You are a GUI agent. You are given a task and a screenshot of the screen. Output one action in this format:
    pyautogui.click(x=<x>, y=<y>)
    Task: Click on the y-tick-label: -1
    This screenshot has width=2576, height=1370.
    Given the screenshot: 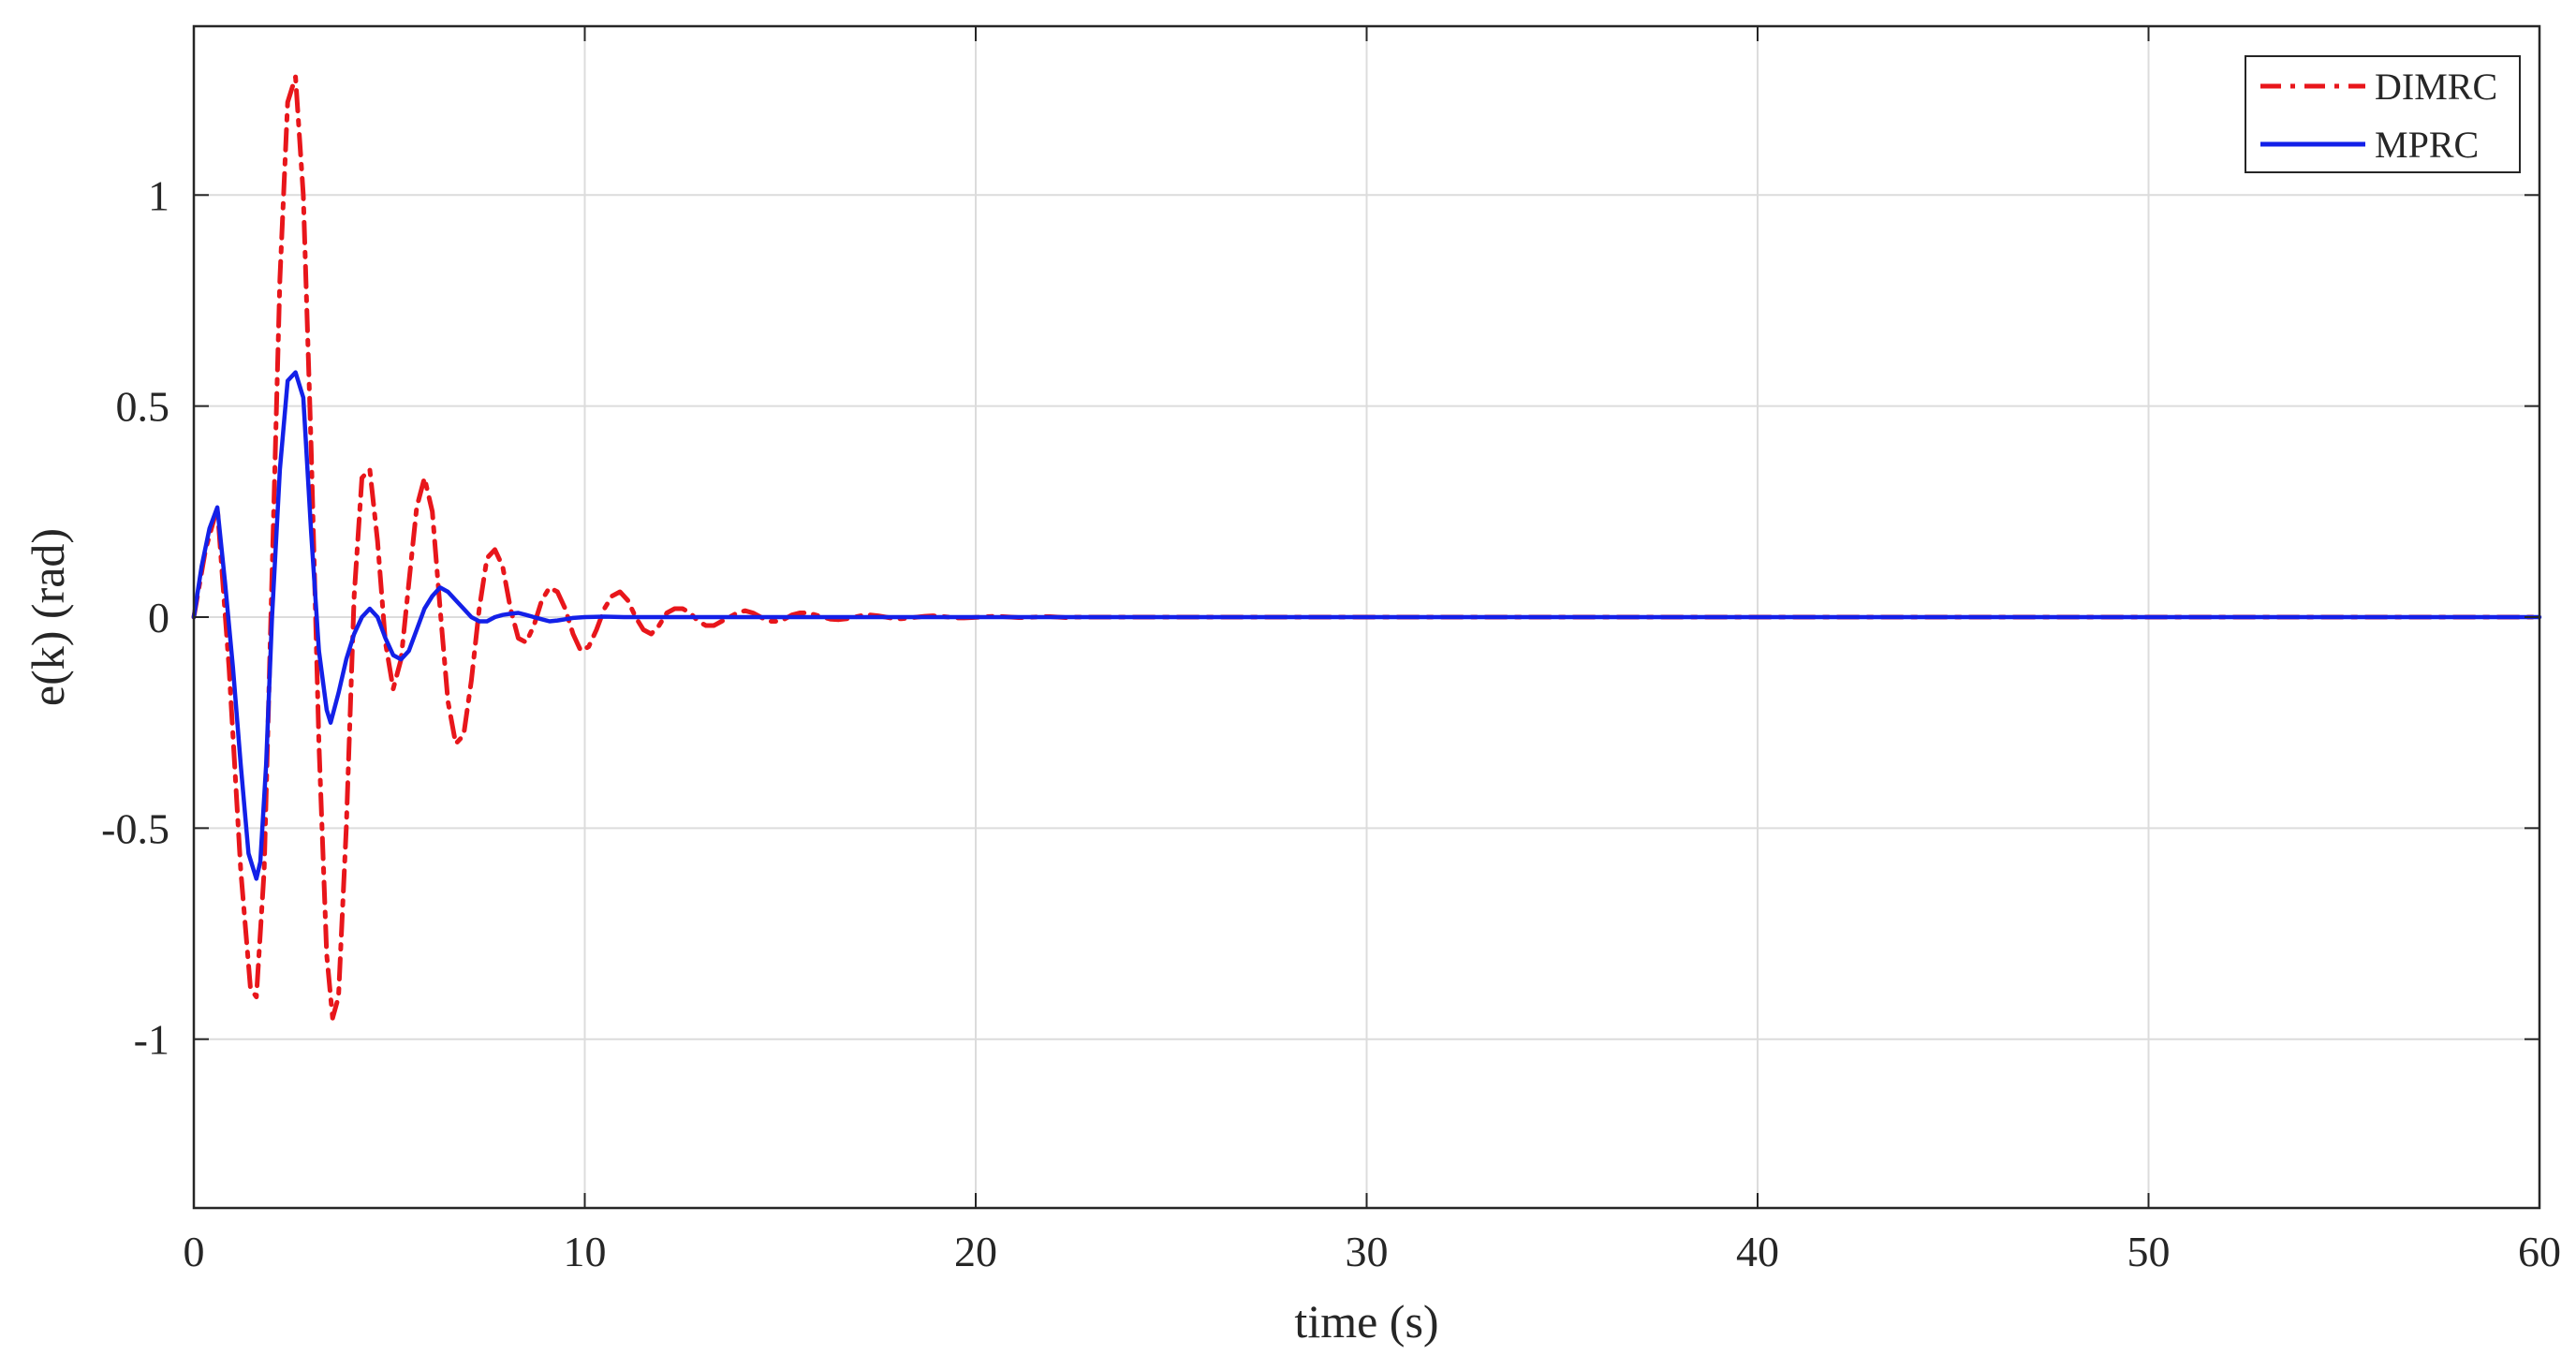 What is the action you would take?
    pyautogui.click(x=151, y=1040)
    